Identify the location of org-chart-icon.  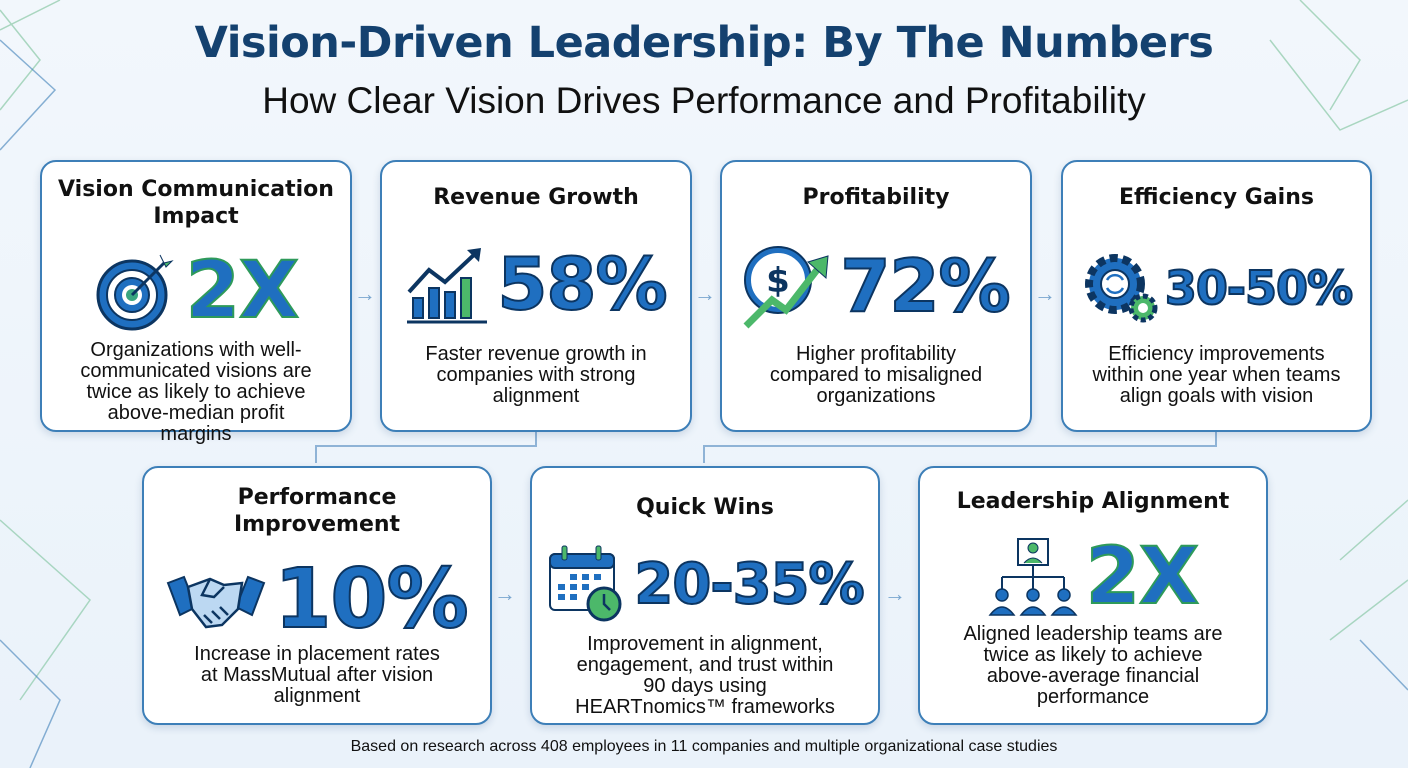
(1033, 577).